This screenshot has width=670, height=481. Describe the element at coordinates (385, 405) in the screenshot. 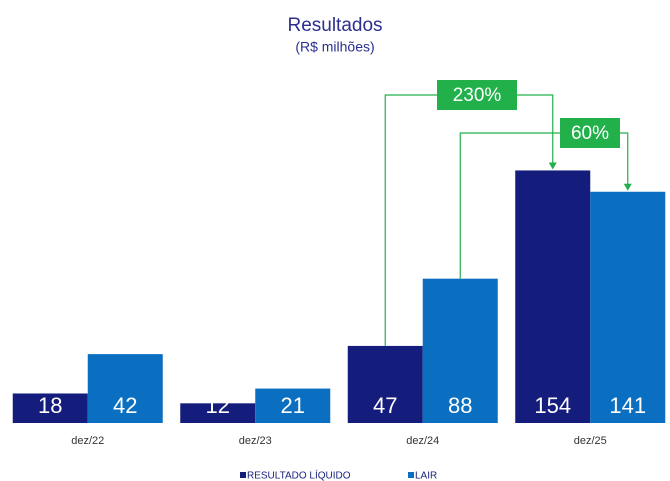

I see `value-label: 47` at that location.